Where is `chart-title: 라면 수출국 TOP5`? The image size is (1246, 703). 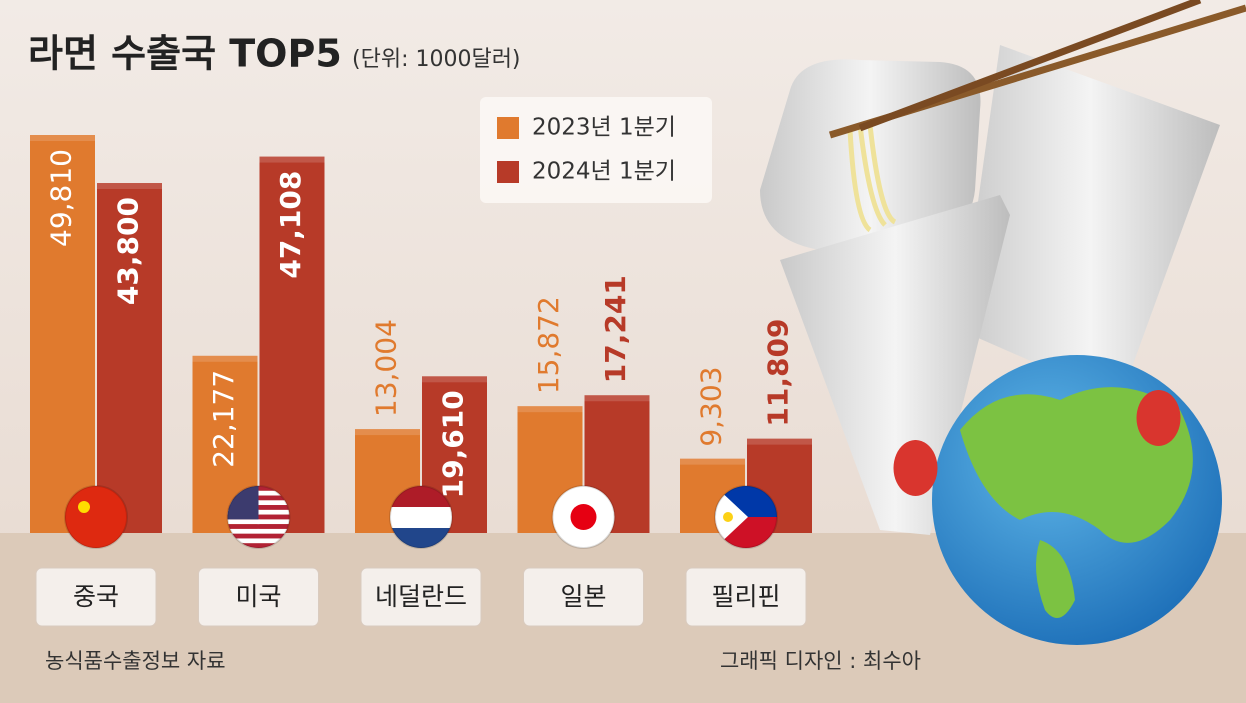 chart-title: 라면 수출국 TOP5 is located at coordinates (185, 54).